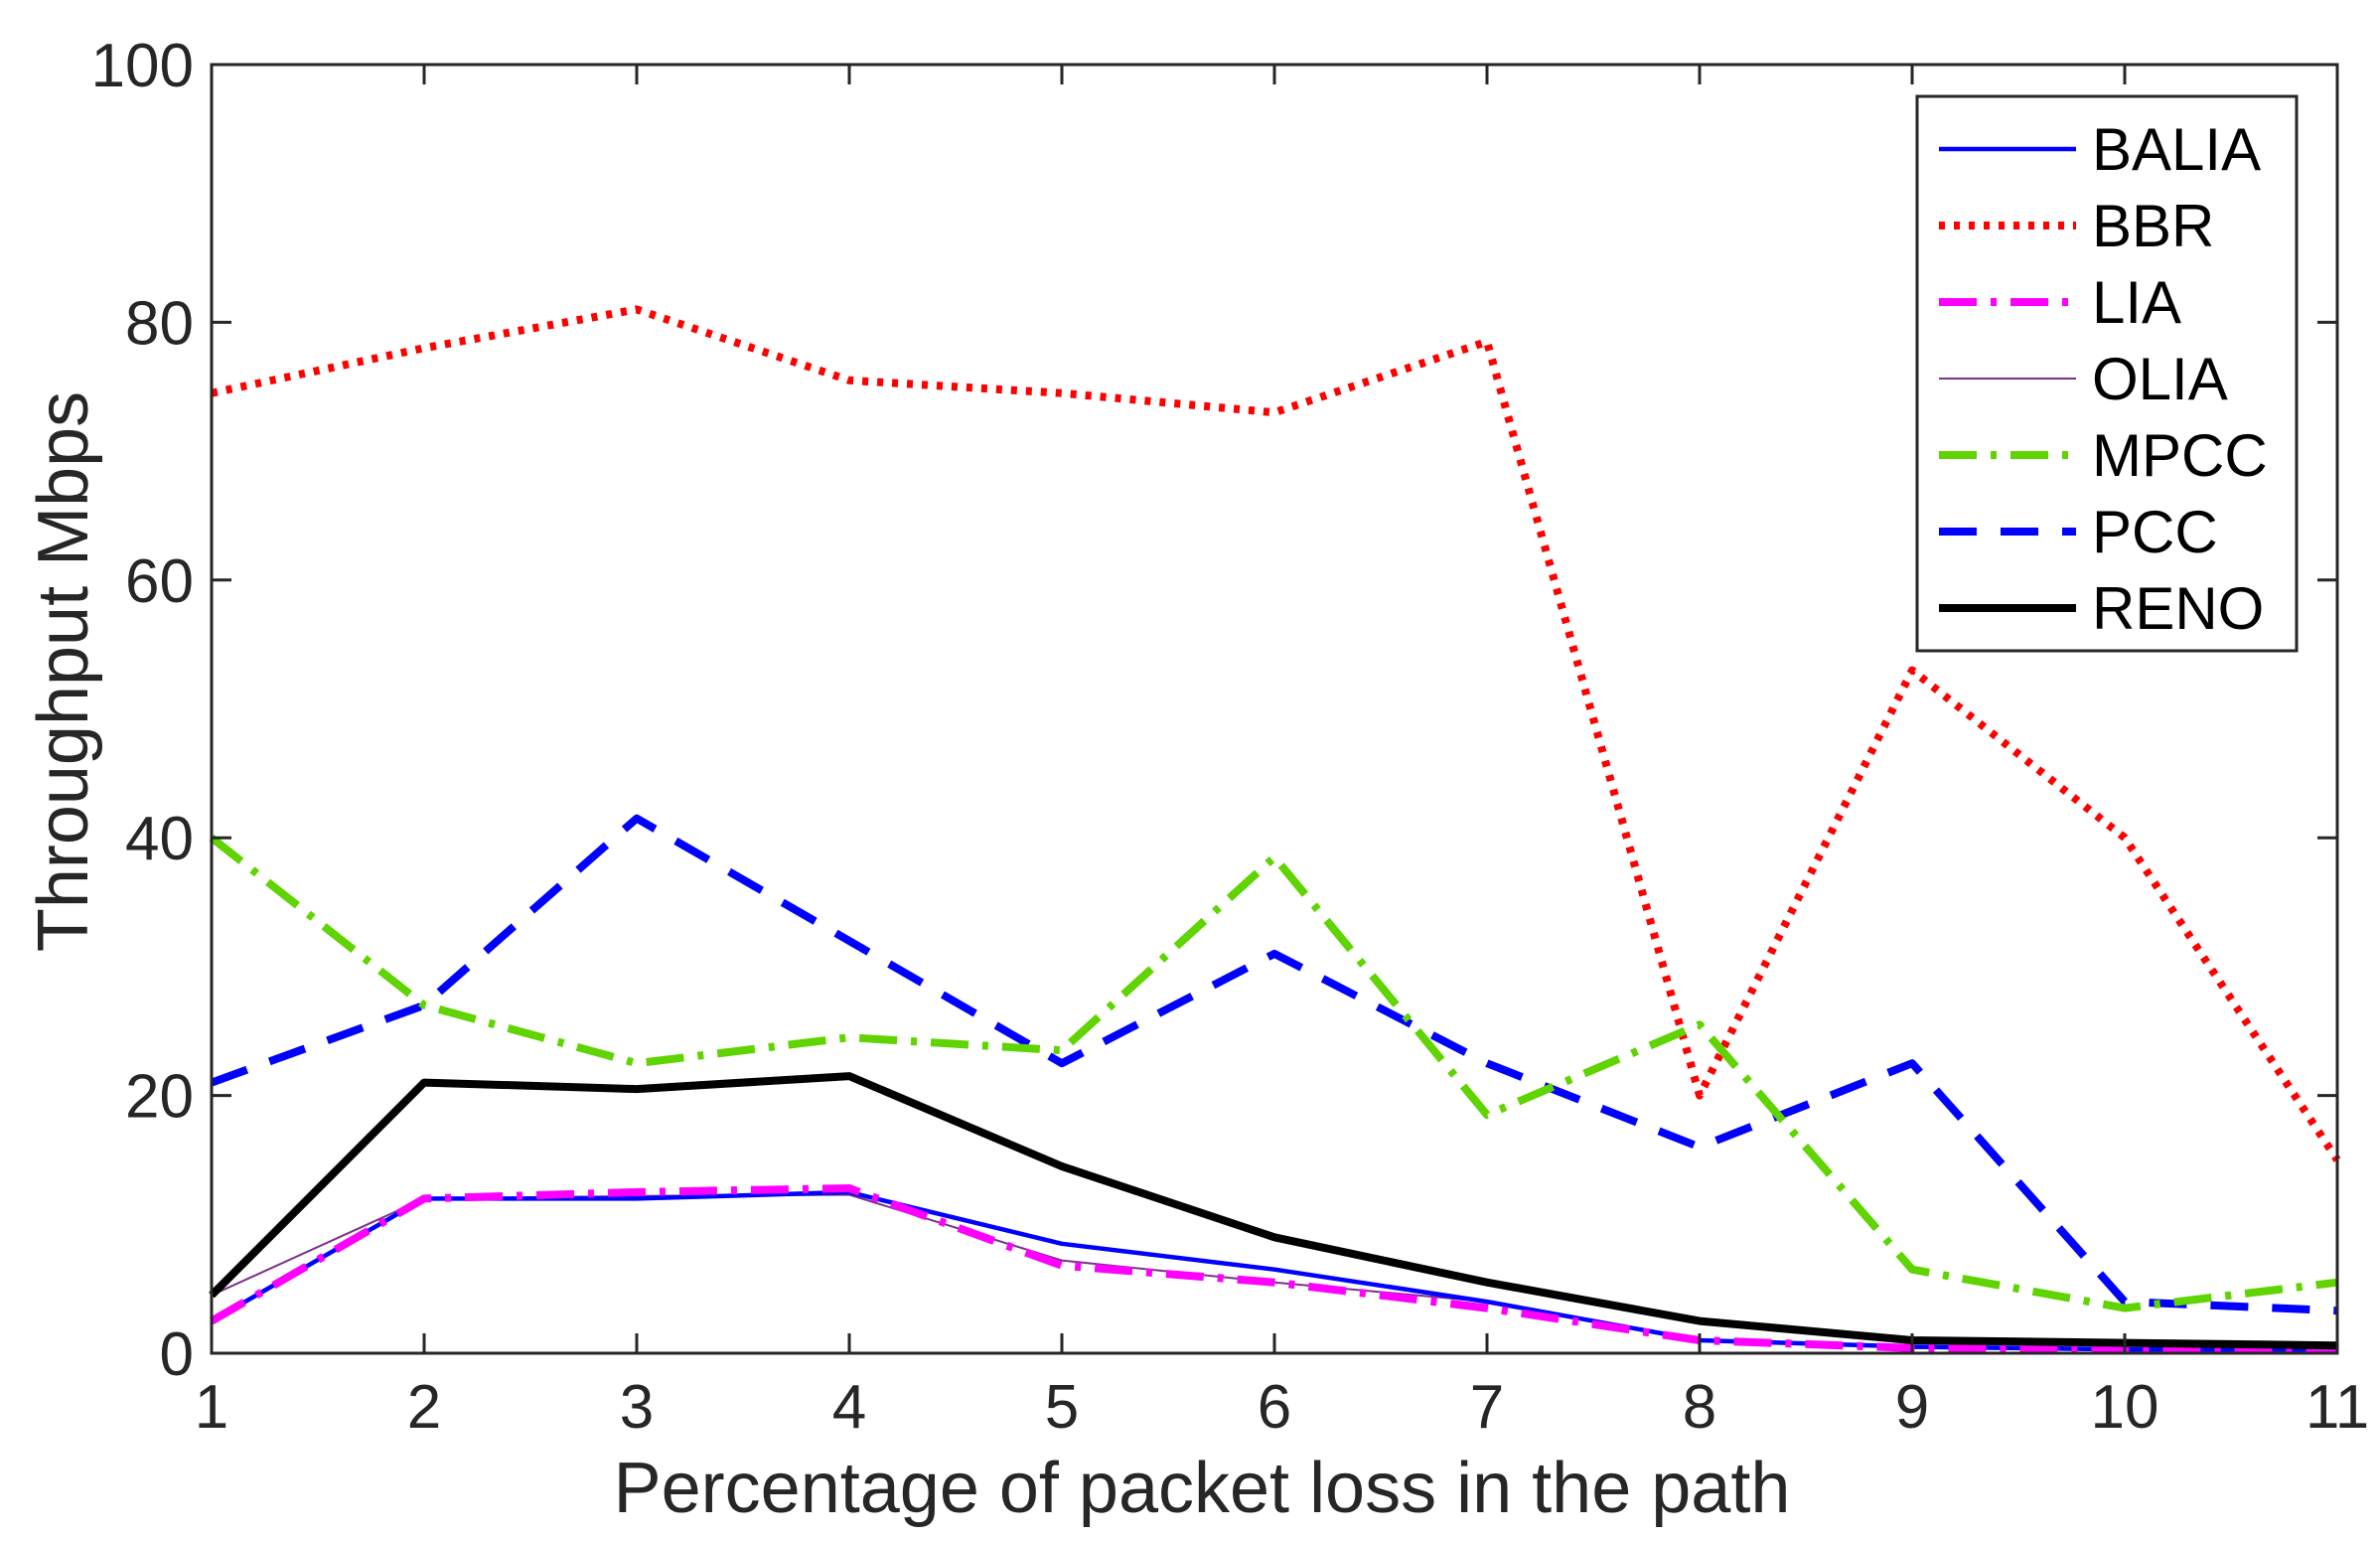 This screenshot has height=1541, width=2380. Describe the element at coordinates (2178, 608) in the screenshot. I see `legend-label-reno: RENO` at that location.